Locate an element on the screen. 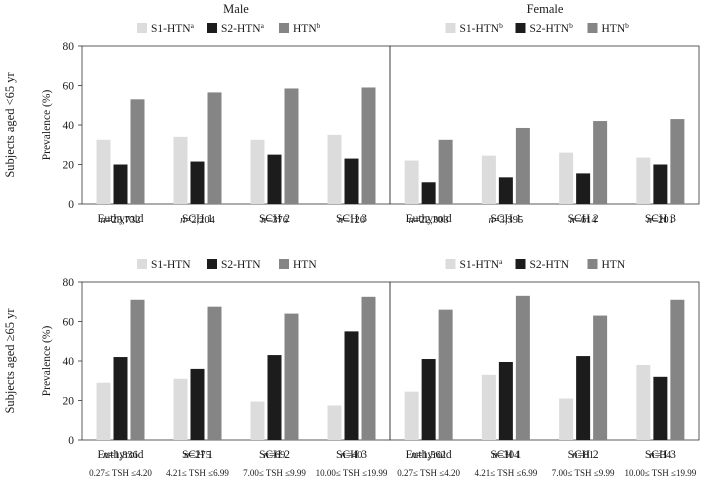 Image resolution: width=716 pixels, height=495 pixels. n-label: n=201 is located at coordinates (660, 220).